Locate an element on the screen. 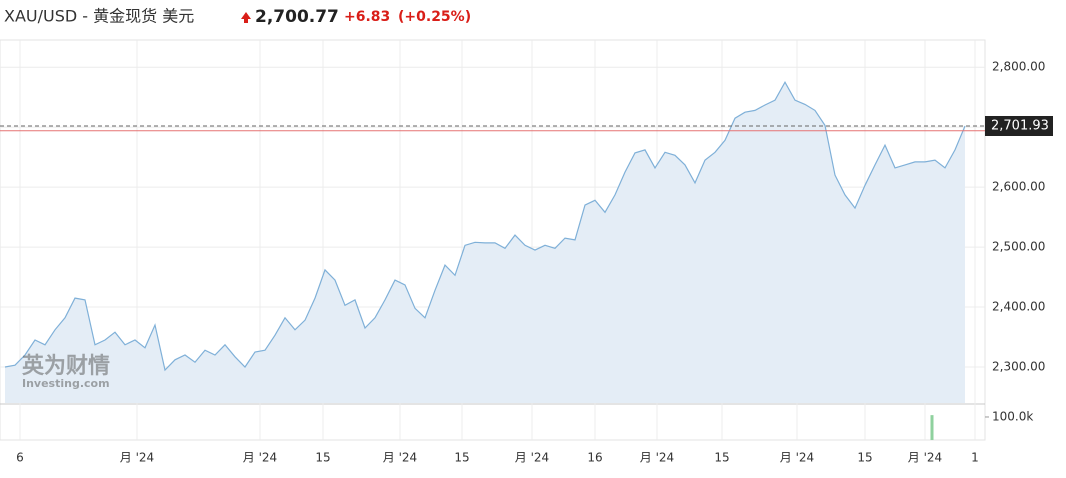  change-pct: (+0.25%) is located at coordinates (434, 17).